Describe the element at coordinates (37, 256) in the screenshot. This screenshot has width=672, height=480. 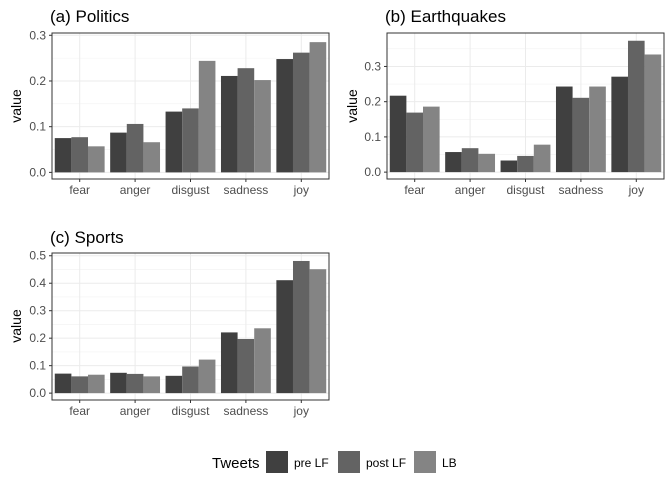
I see `y-tick-label: 0.5` at that location.